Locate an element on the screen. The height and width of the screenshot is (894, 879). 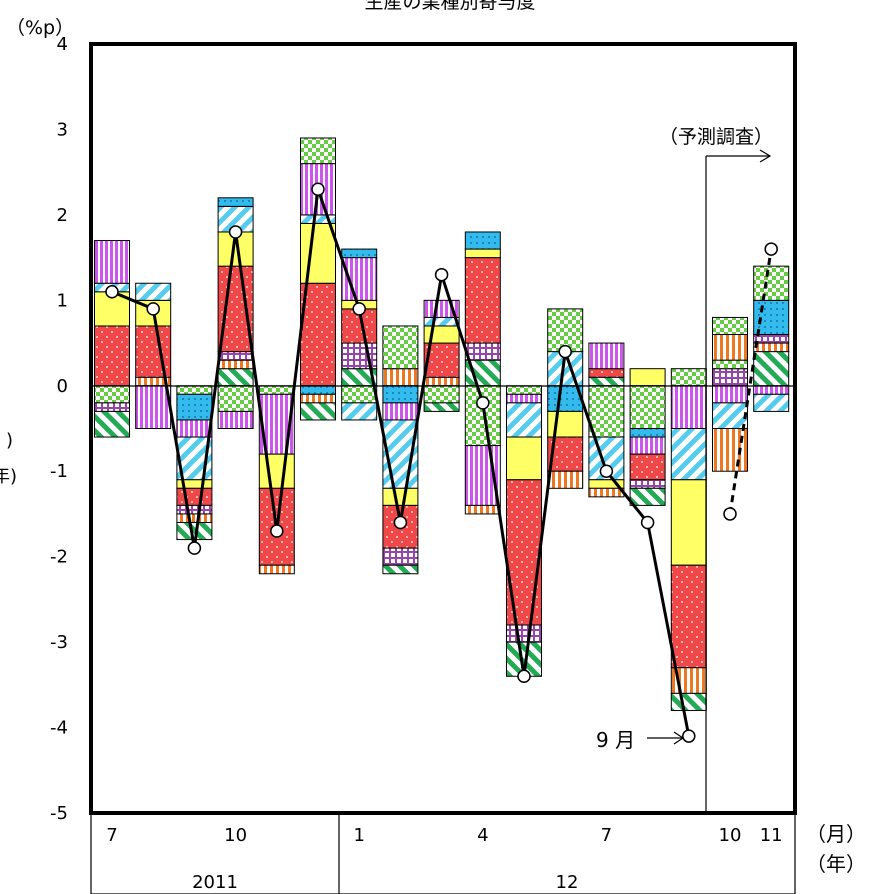
y-tick-label: 4 is located at coordinates (62, 44).